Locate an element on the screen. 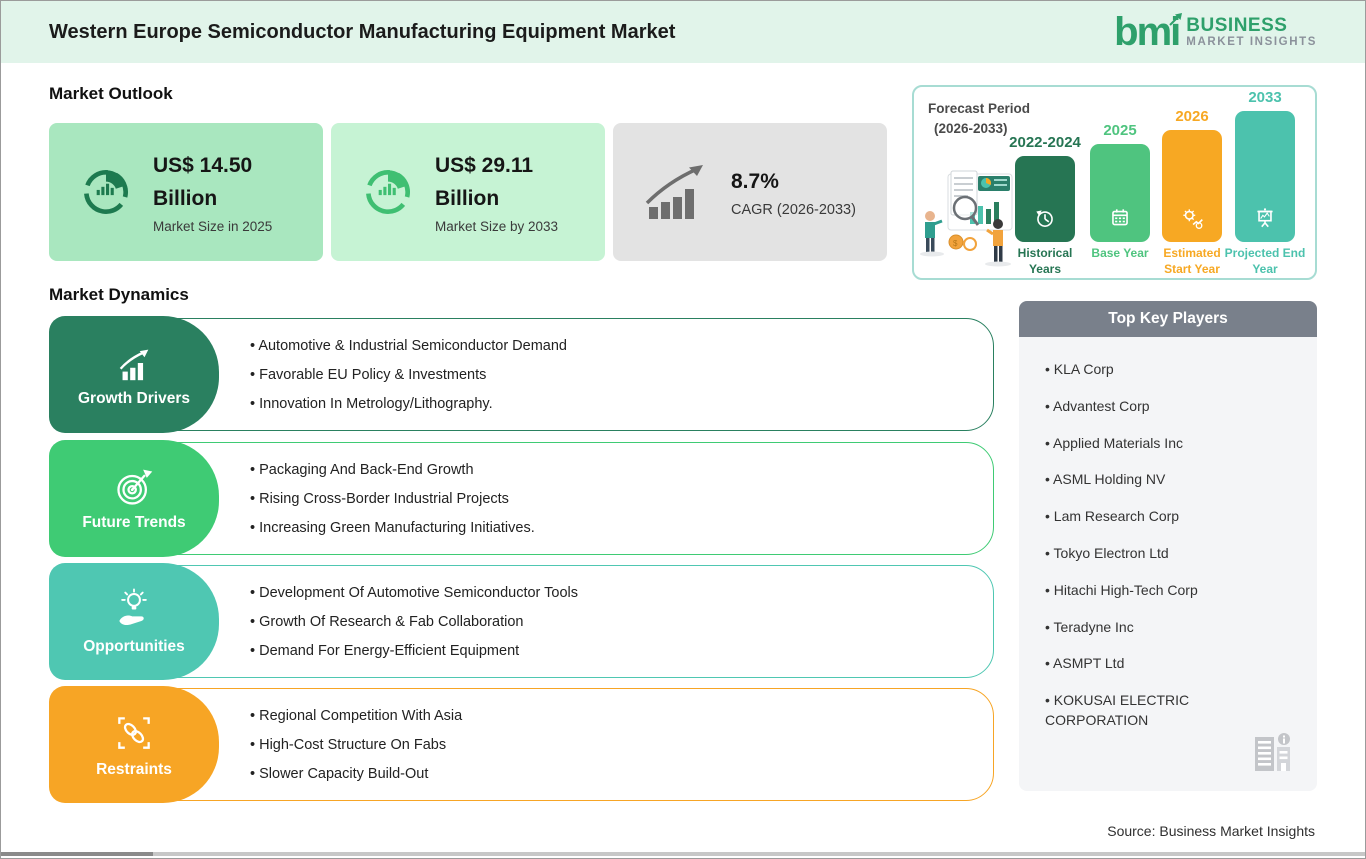 The width and height of the screenshot is (1366, 859). cagr-card: 8.7% CAGR (2026-2033) is located at coordinates (750, 192).